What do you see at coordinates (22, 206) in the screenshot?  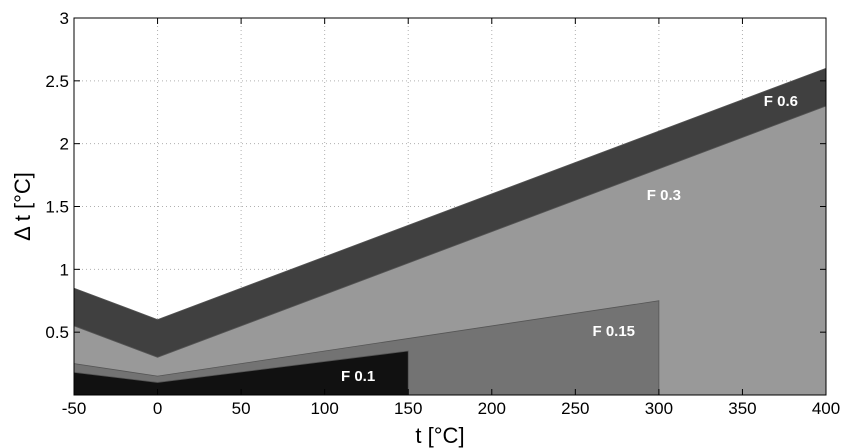 I see `y-axis-label: Δ t [°C]` at bounding box center [22, 206].